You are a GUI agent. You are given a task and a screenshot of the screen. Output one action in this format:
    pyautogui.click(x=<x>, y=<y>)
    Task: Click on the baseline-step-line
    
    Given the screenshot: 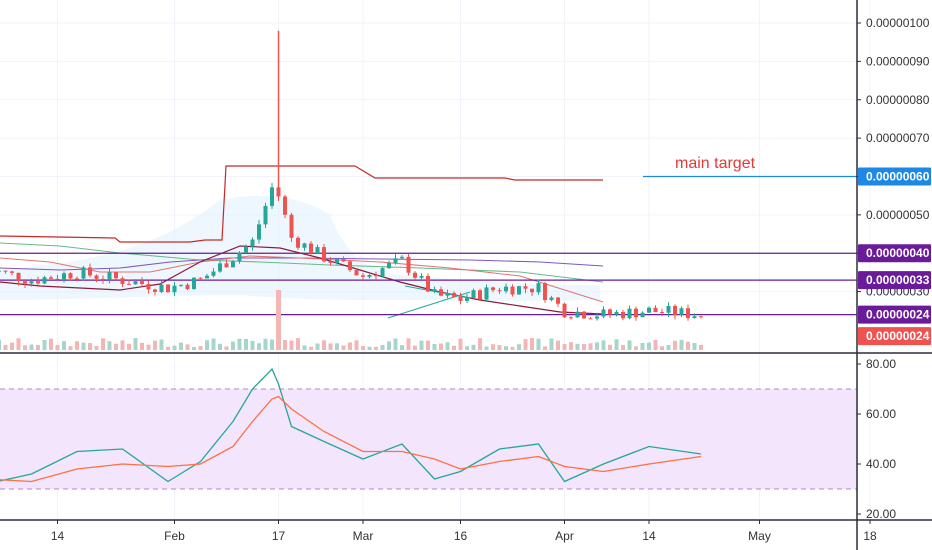 What is the action you would take?
    pyautogui.click(x=301, y=204)
    